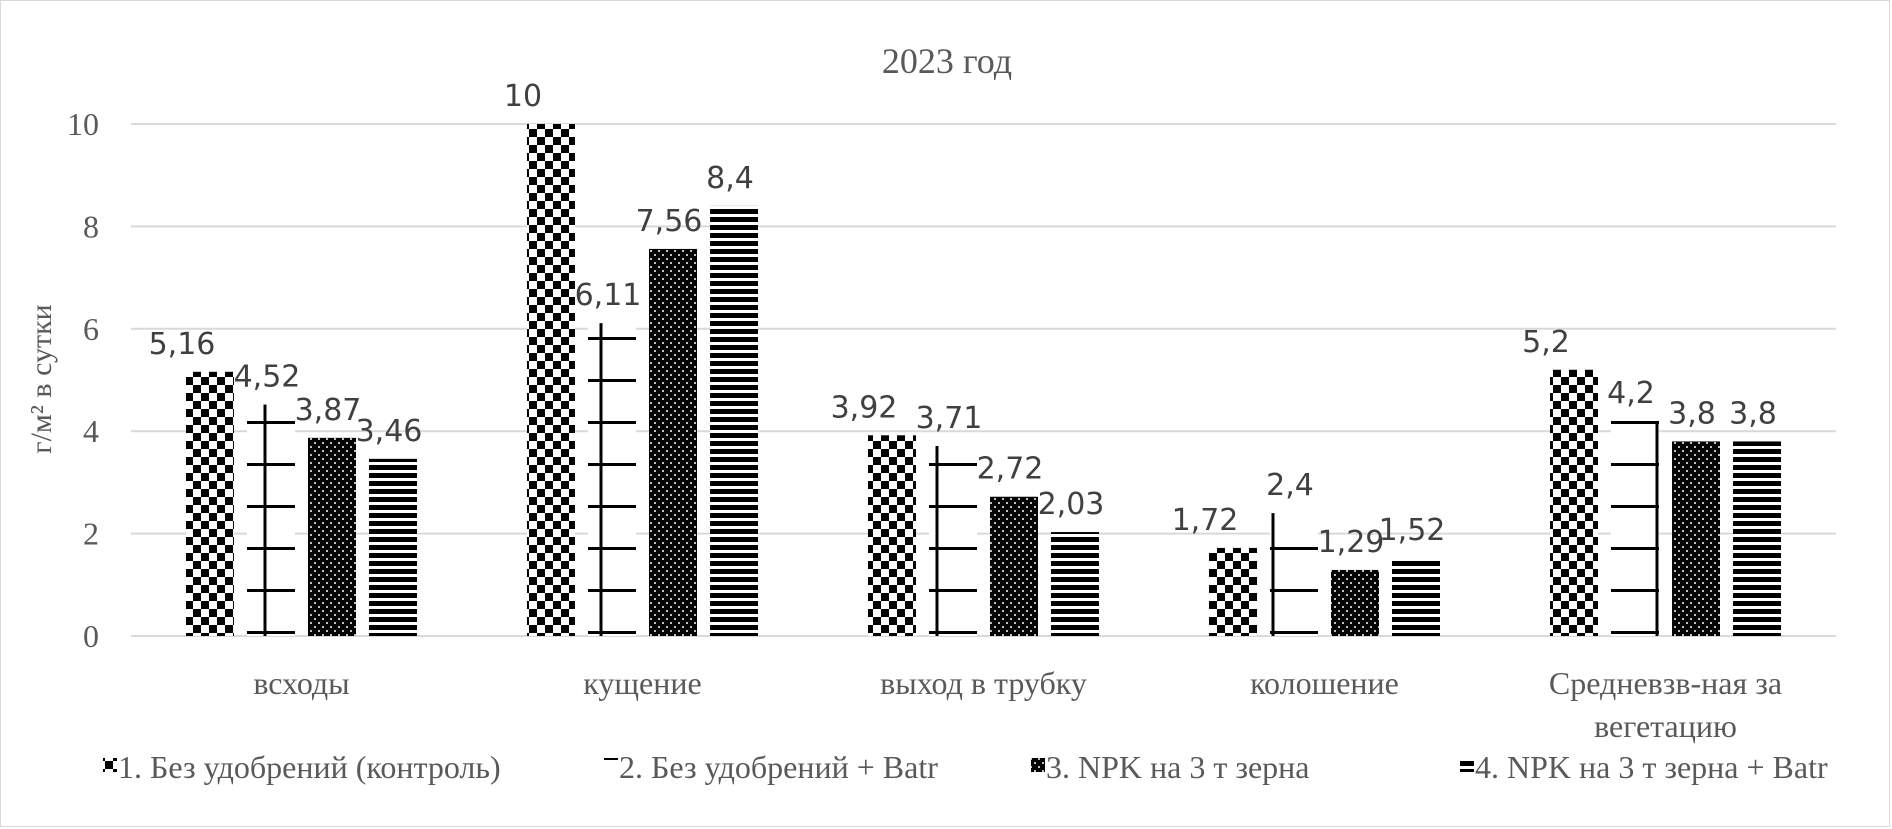  Describe the element at coordinates (328, 410) in the screenshot. I see `data-label: 3,87` at that location.